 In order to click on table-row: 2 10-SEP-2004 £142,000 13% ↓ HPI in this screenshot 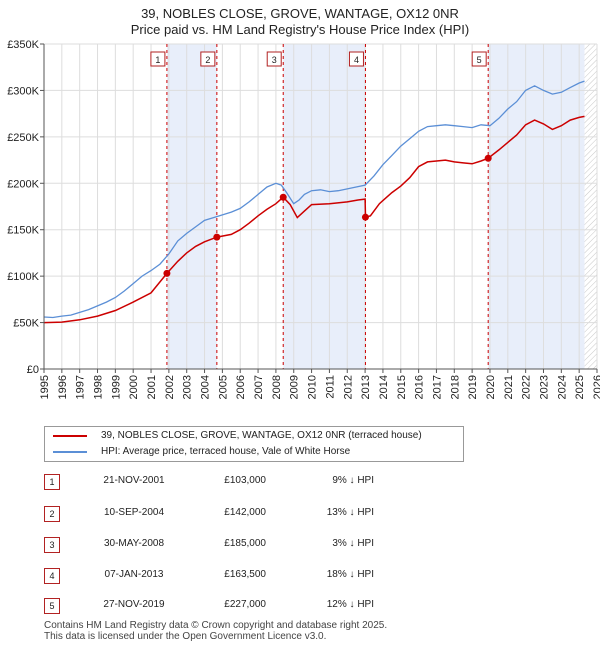, I will do `click(244, 514)`.